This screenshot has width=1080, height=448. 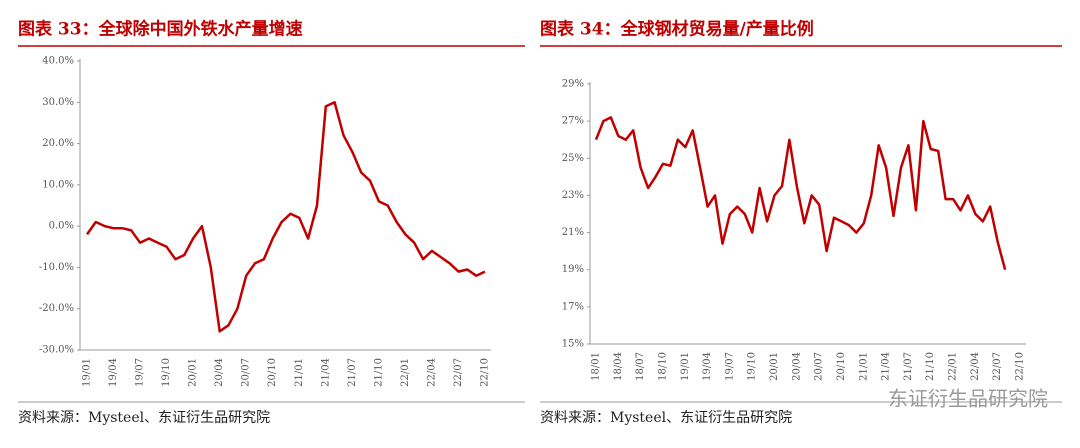 What do you see at coordinates (573, 232) in the screenshot?
I see `y-tick-label: 21%` at bounding box center [573, 232].